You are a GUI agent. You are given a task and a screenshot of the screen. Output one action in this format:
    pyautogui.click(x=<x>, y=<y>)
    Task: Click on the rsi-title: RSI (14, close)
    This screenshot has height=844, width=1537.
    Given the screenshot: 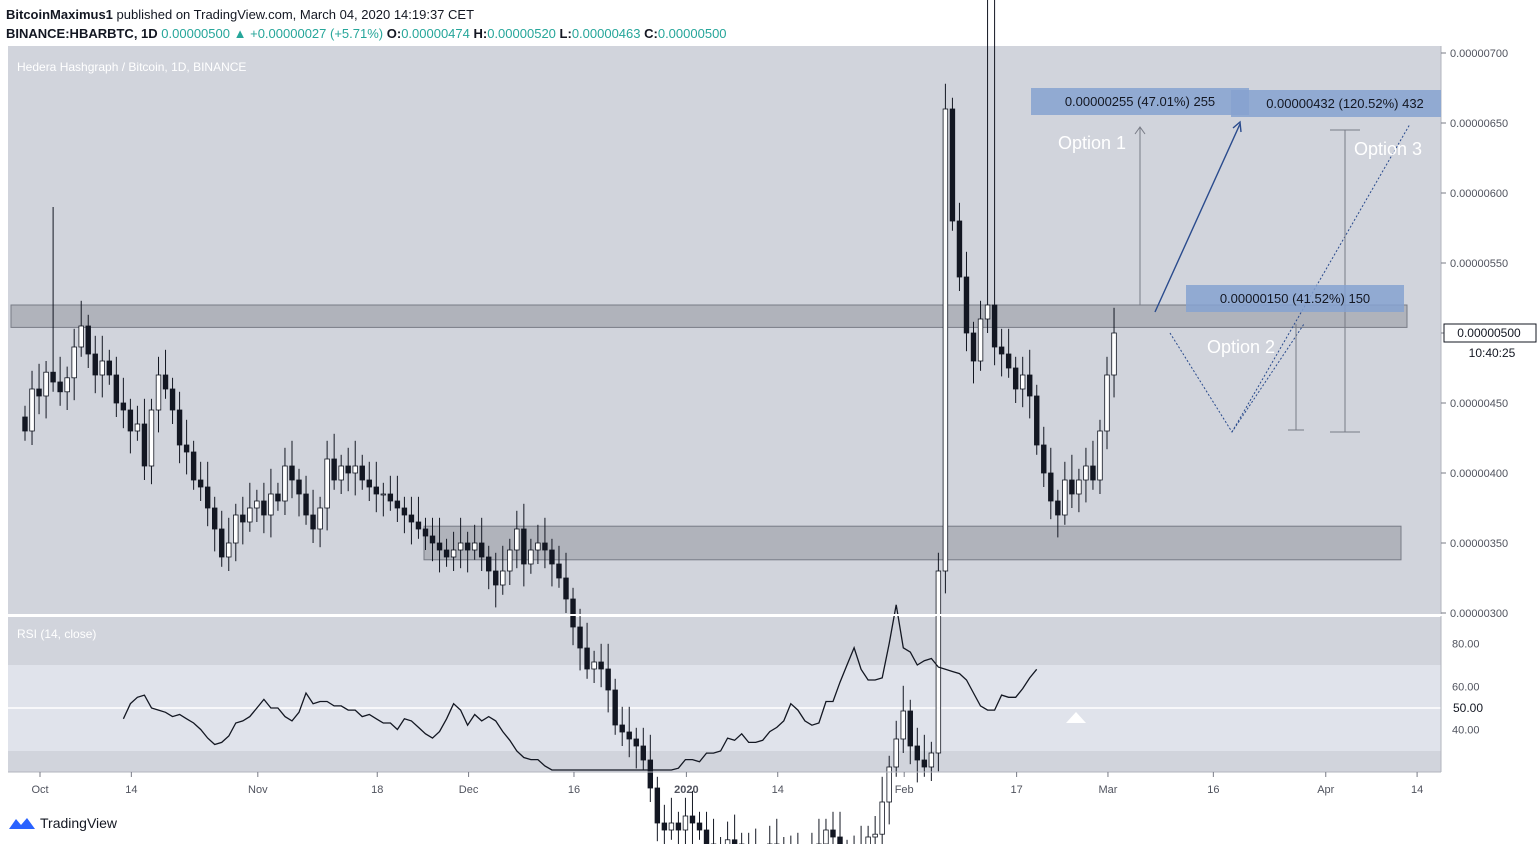 What is the action you would take?
    pyautogui.click(x=56, y=634)
    